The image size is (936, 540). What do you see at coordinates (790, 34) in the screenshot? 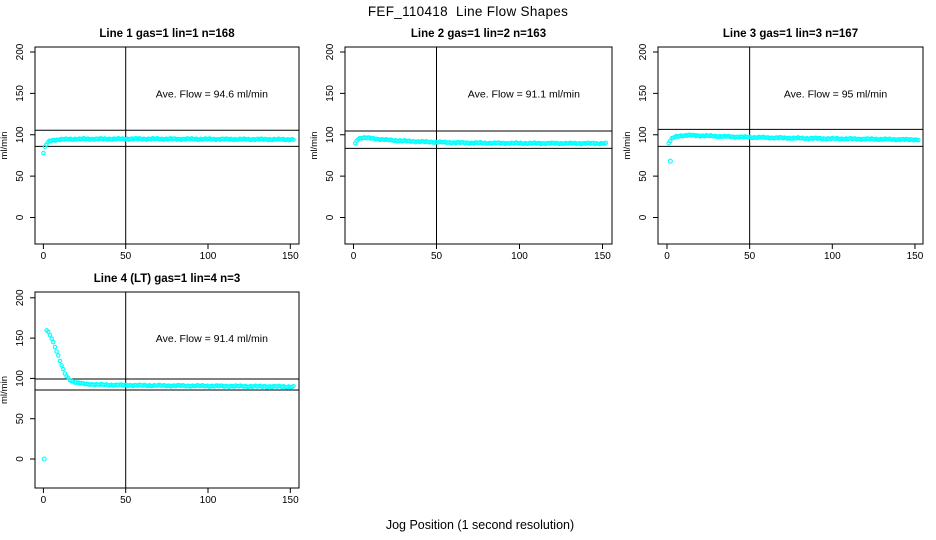
I see `panel-title: Line 3 gas=1 lin=3 n=167` at bounding box center [790, 34].